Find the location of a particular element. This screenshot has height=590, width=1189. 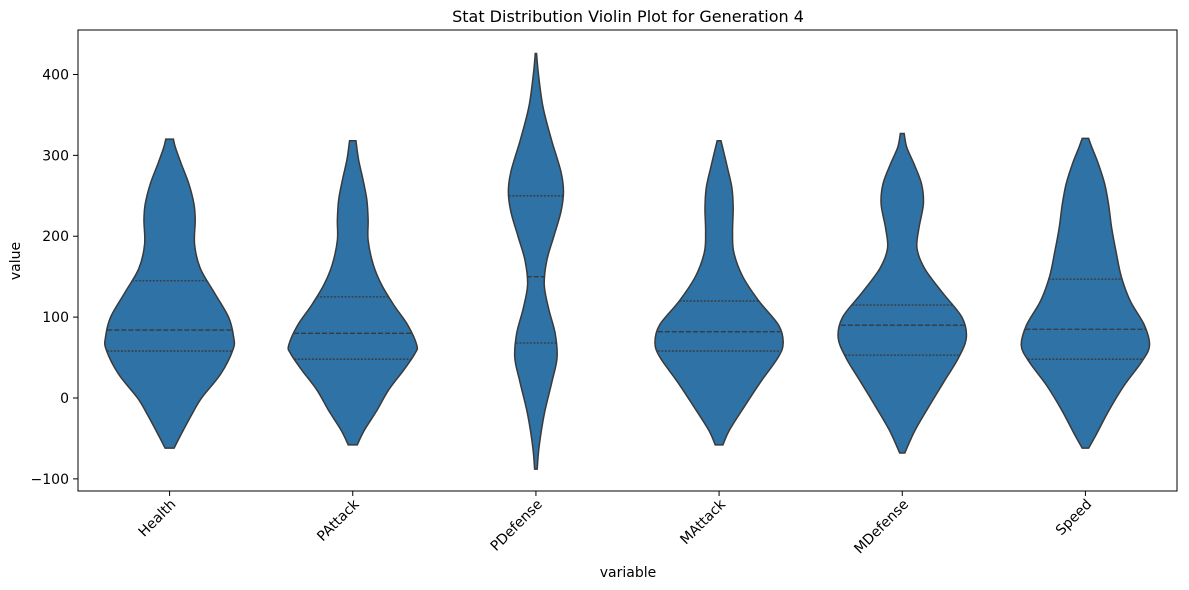

violin-pdefense is located at coordinates (536, 261).